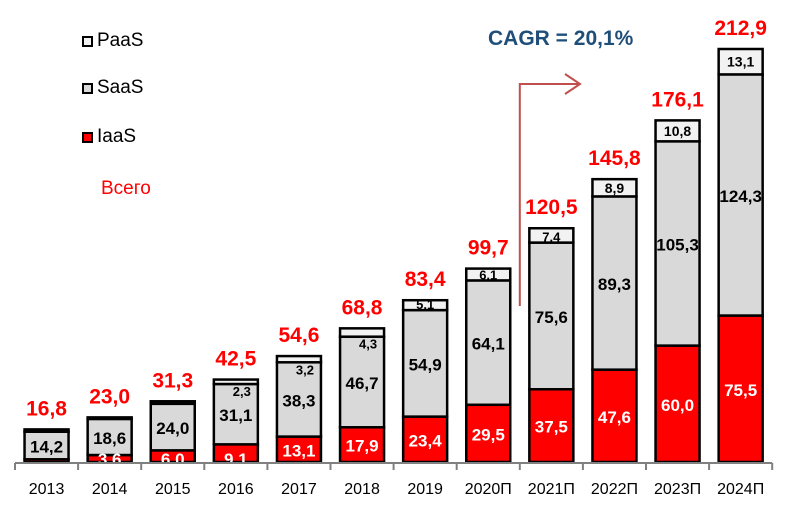  I want to click on label-saas-2024П: 124,3, so click(740, 196).